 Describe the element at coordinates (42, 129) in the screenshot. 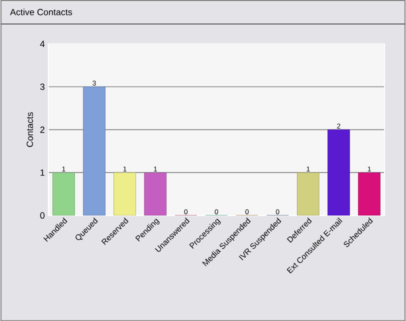

I see `y-tick-label: 2` at that location.